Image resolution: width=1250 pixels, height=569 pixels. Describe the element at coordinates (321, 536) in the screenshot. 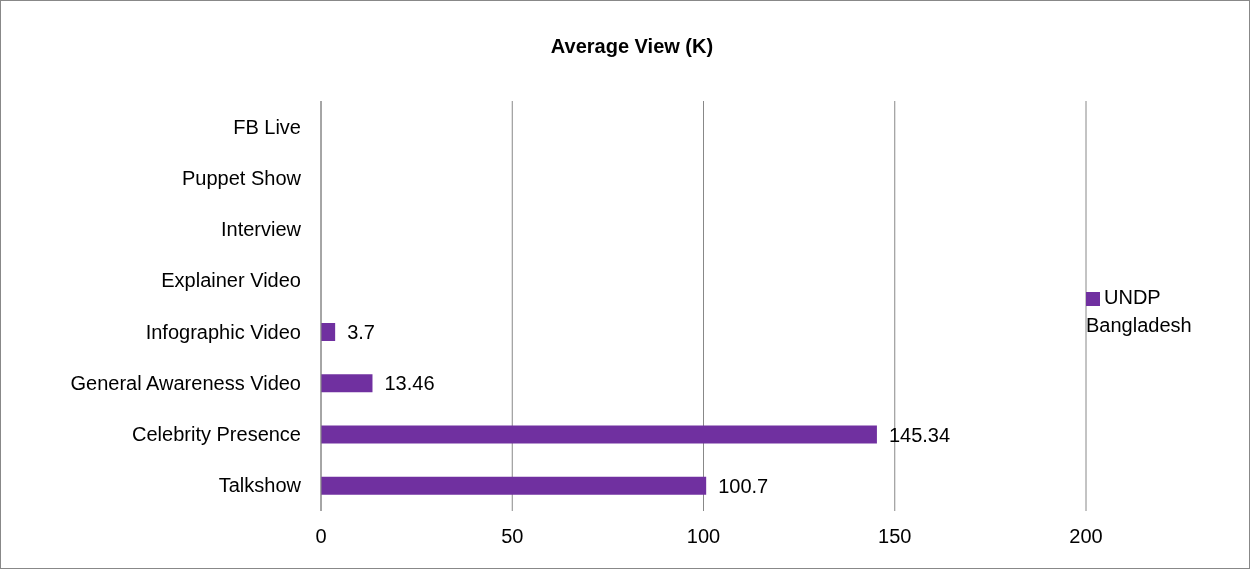

I see `x-tick-label: 0` at that location.